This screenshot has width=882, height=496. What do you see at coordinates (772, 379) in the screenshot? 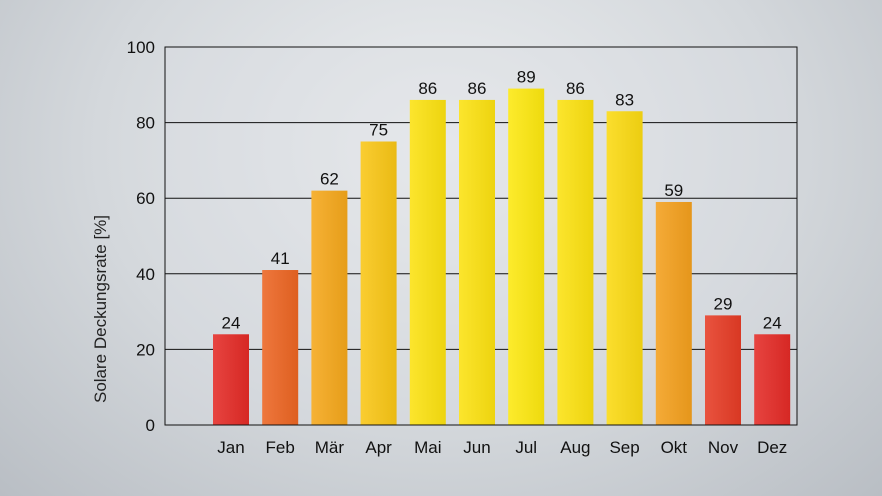
I see `bar-Dez` at bounding box center [772, 379].